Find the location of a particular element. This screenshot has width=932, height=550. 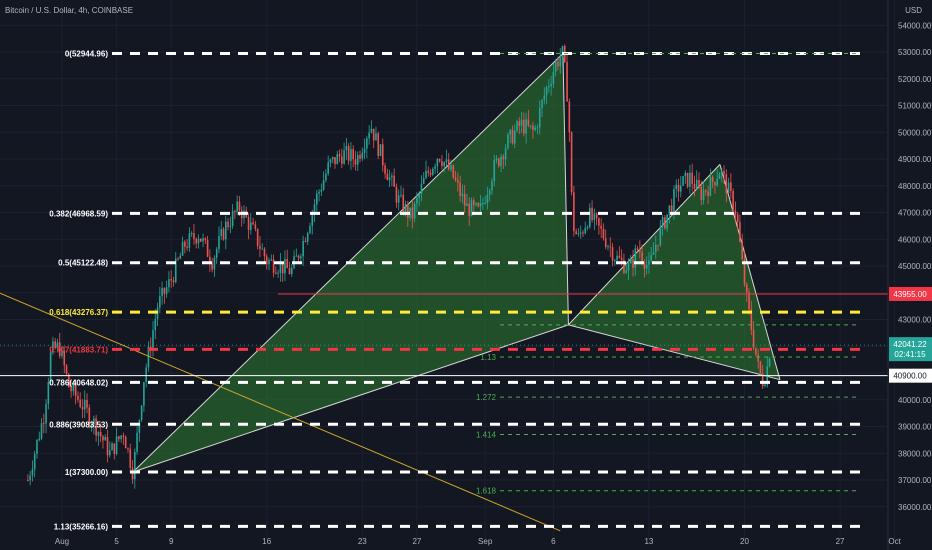

fib-level-label: 0(52944.96) is located at coordinates (86, 53).